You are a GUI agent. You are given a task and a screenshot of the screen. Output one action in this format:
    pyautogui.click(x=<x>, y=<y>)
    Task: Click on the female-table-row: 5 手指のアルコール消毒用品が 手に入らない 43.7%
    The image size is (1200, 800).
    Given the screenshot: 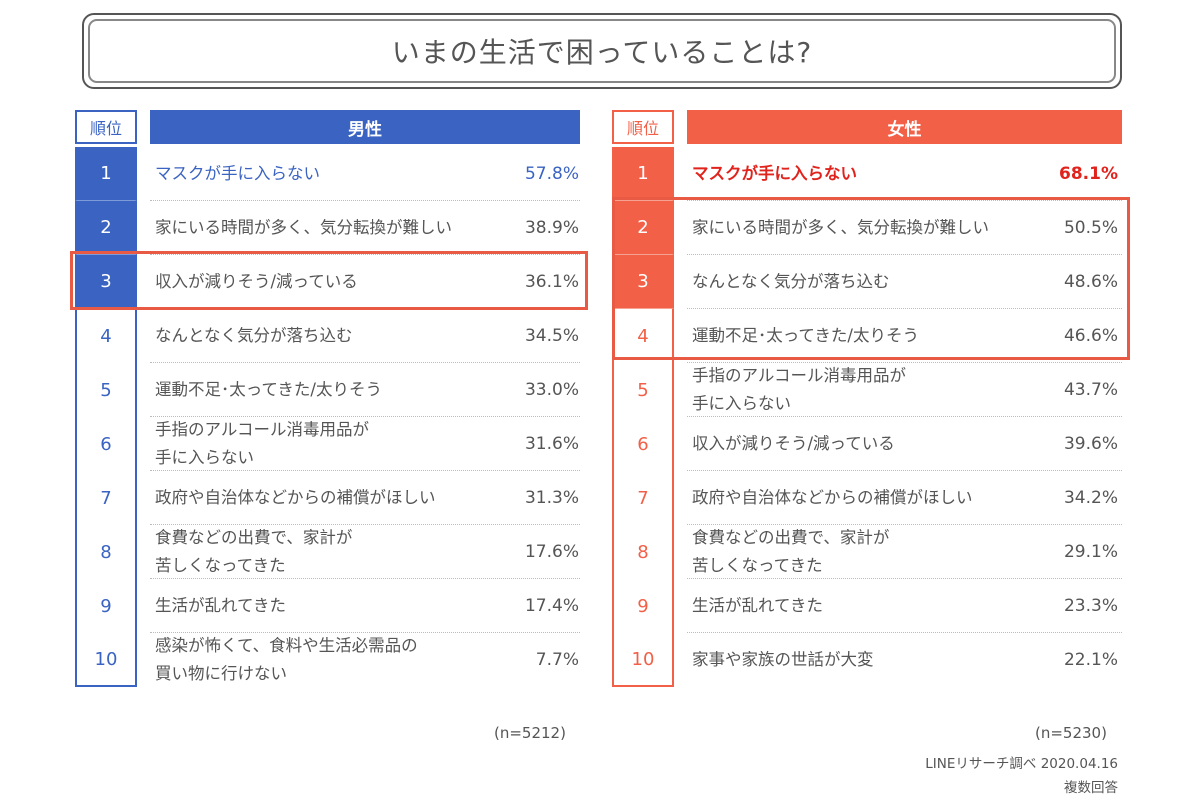 What is the action you would take?
    pyautogui.click(x=867, y=390)
    